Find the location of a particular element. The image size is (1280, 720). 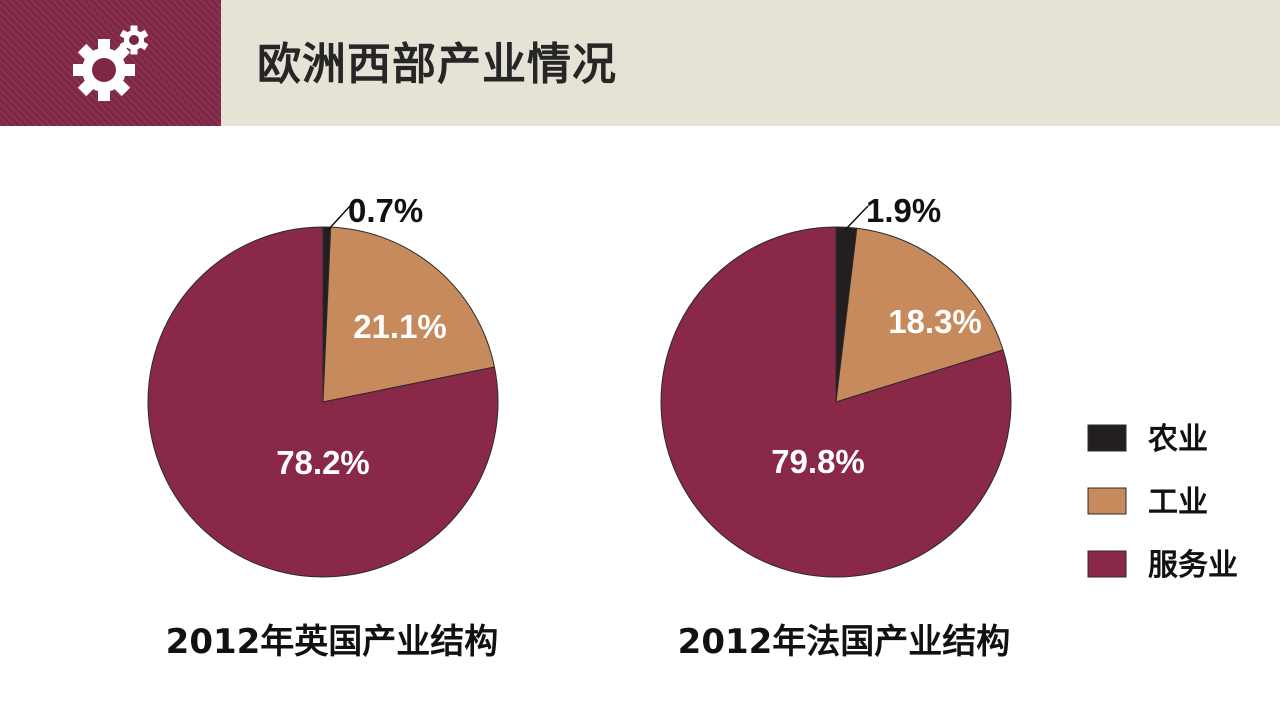

data-label-industry: 18.3% is located at coordinates (935, 321).